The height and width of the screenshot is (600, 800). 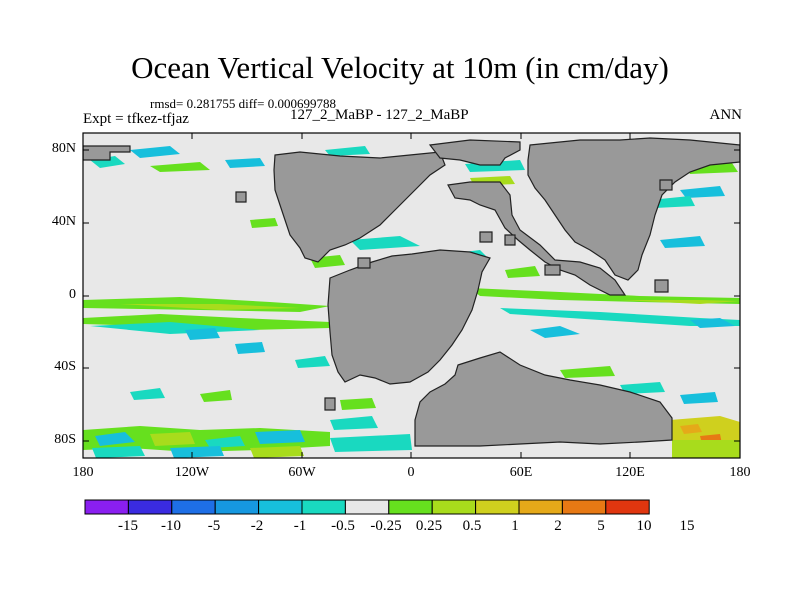 What do you see at coordinates (302, 472) in the screenshot?
I see `lon-label-60w: 60W` at bounding box center [302, 472].